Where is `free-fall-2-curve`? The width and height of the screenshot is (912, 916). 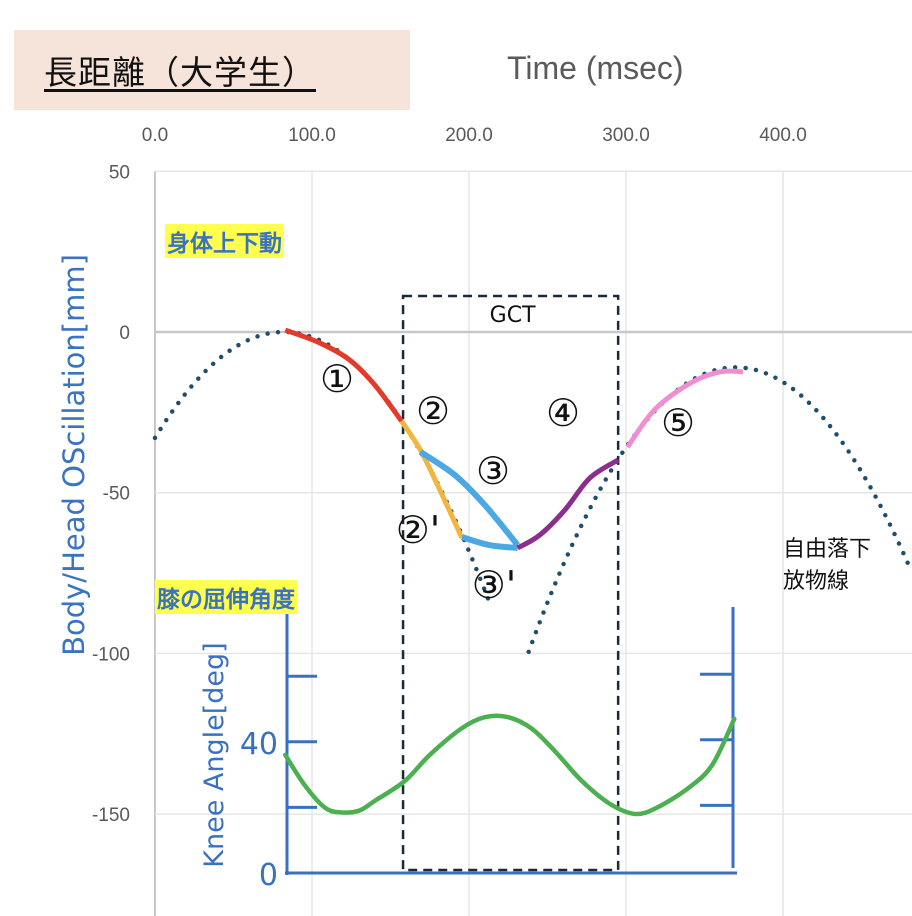 free-fall-2-curve is located at coordinates (719, 510).